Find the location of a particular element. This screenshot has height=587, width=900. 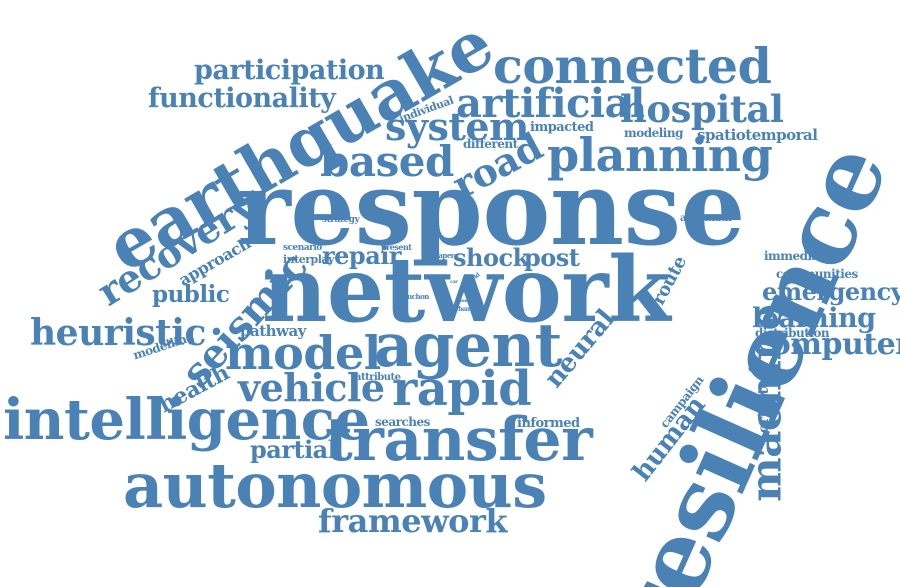

word-present: present is located at coordinates (396, 247).